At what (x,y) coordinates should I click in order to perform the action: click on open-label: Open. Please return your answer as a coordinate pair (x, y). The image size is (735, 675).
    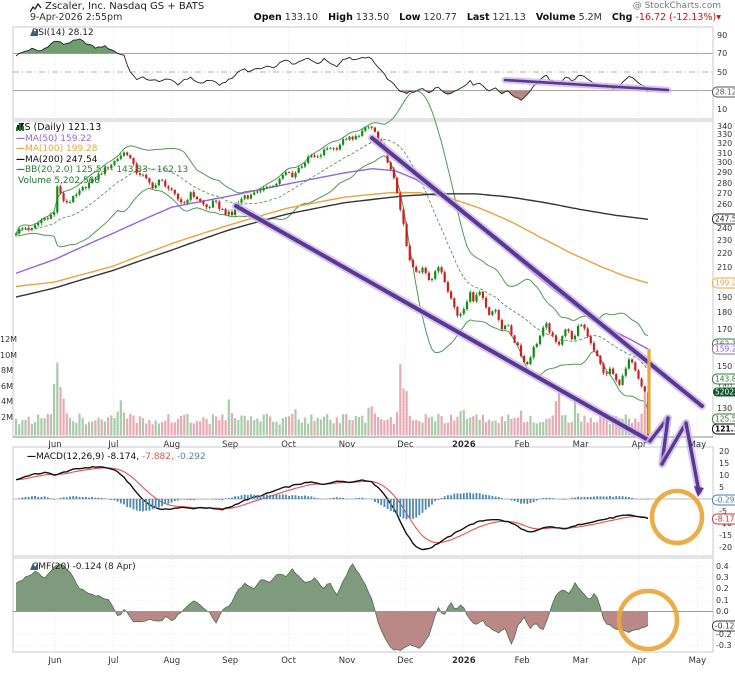
    Looking at the image, I should click on (267, 17).